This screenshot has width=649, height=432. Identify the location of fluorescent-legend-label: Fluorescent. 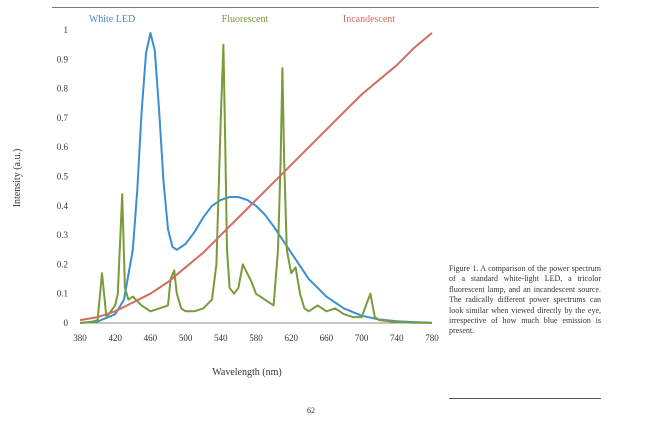
(245, 19).